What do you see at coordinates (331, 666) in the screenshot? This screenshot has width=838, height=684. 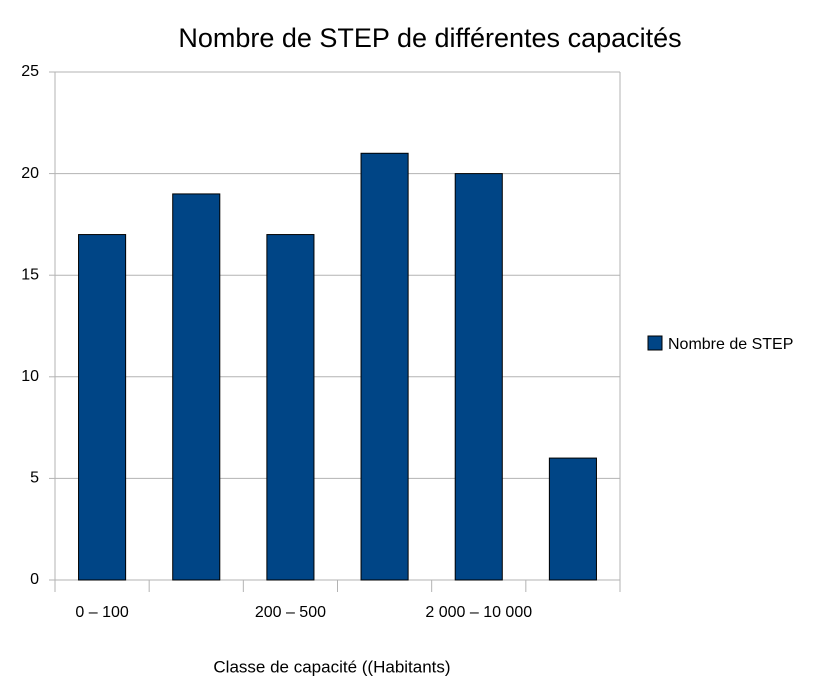 I see `x-axis-label: Classe de capacité ((Habitants)` at bounding box center [331, 666].